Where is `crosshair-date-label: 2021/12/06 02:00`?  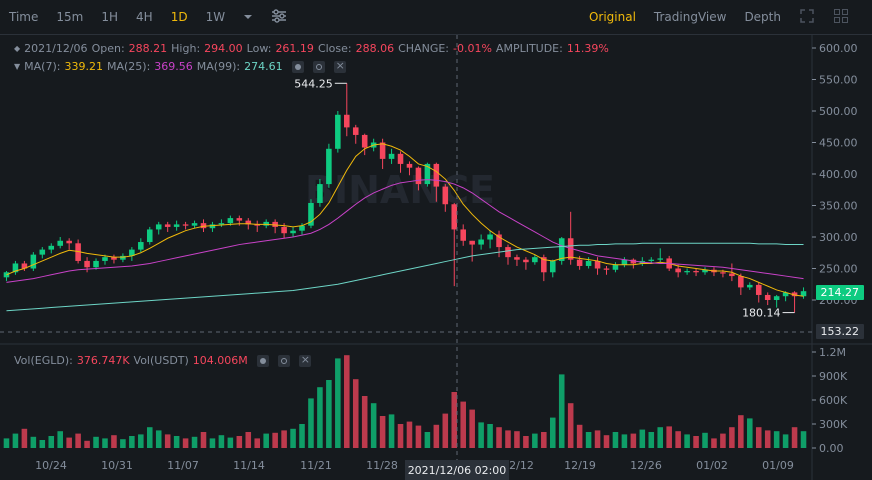
crosshair-date-label: 2021/12/06 02:00 is located at coordinates (457, 470).